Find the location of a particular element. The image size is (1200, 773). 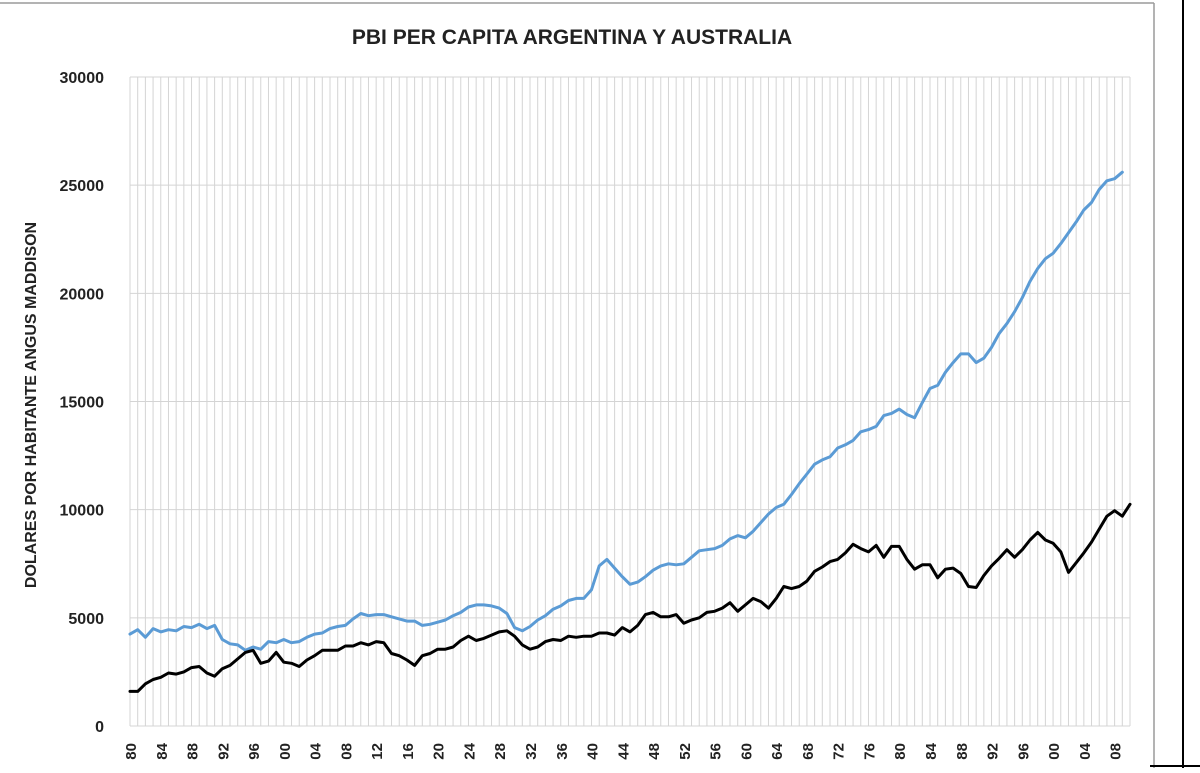

x-tick-label: 20 is located at coordinates (439, 751).